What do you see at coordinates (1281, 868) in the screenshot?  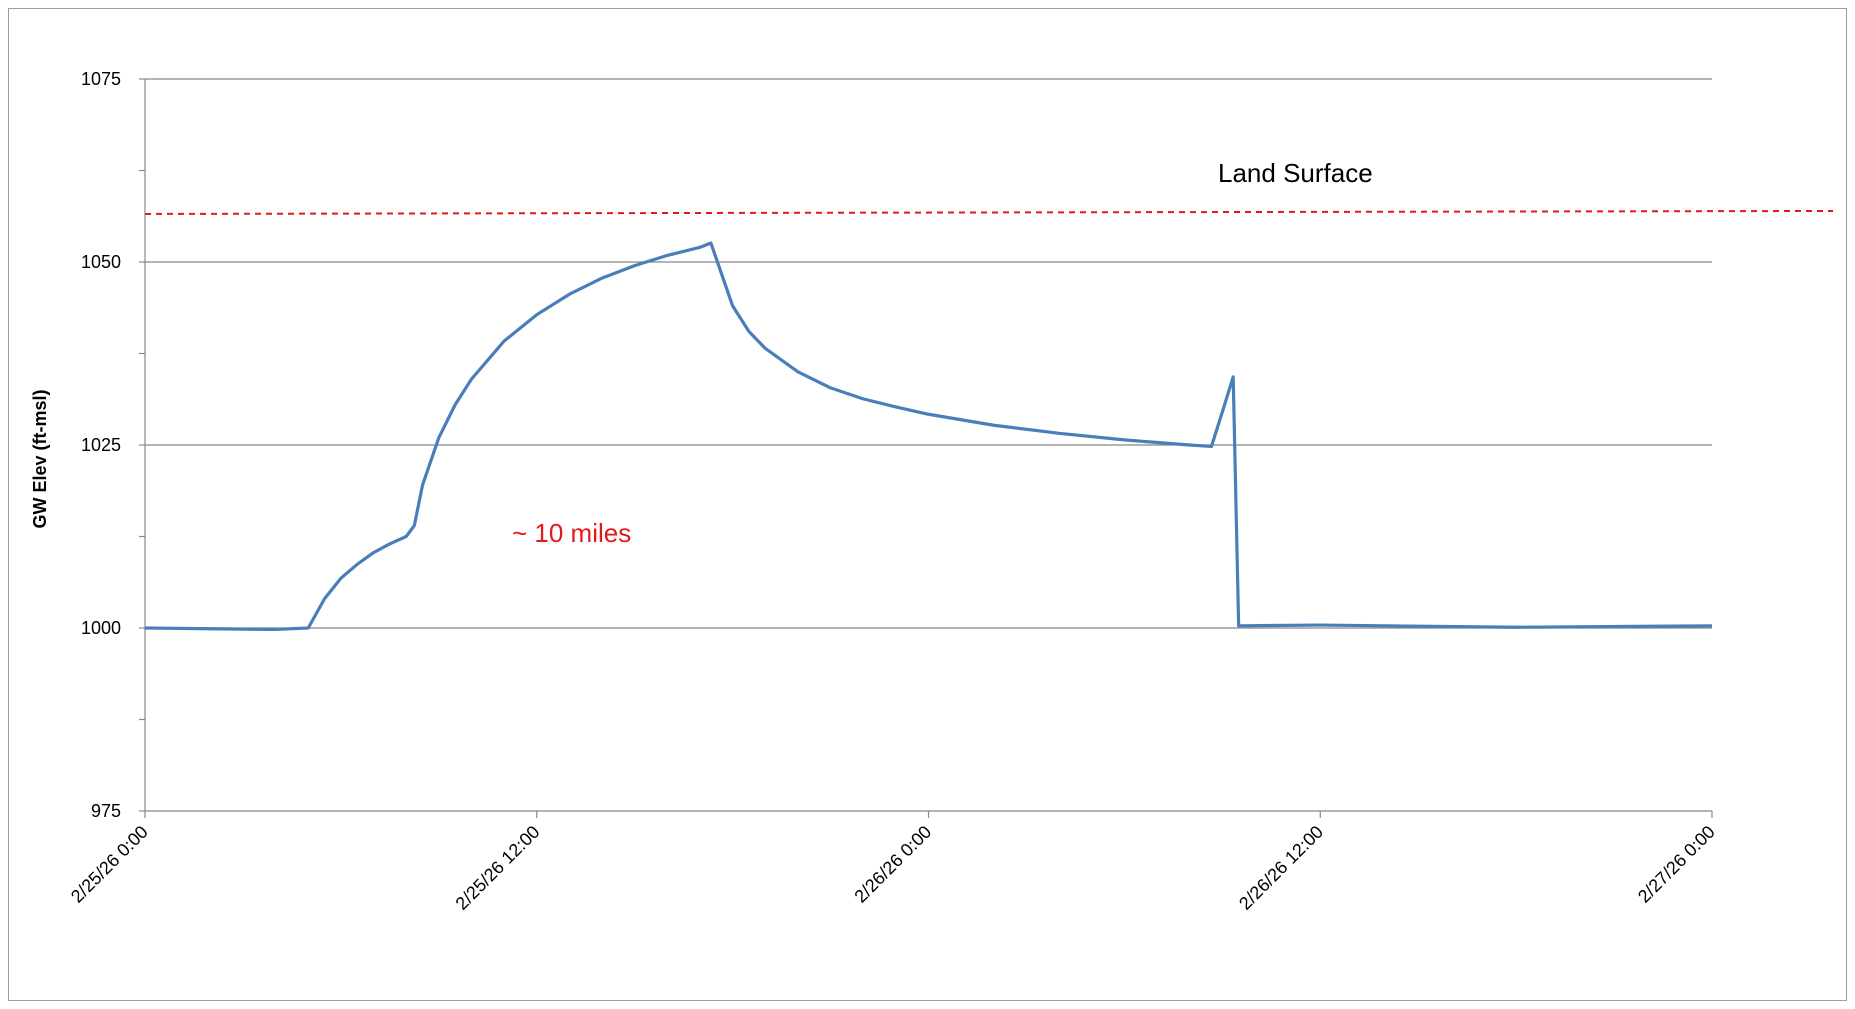 I see `x-tick-label: 2/26/26 12:00` at bounding box center [1281, 868].